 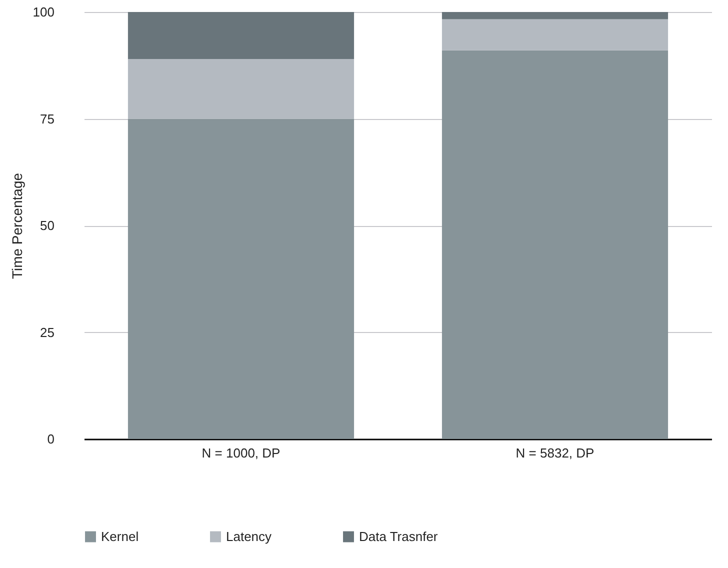 What do you see at coordinates (47, 332) in the screenshot?
I see `y-tick-label: 25` at bounding box center [47, 332].